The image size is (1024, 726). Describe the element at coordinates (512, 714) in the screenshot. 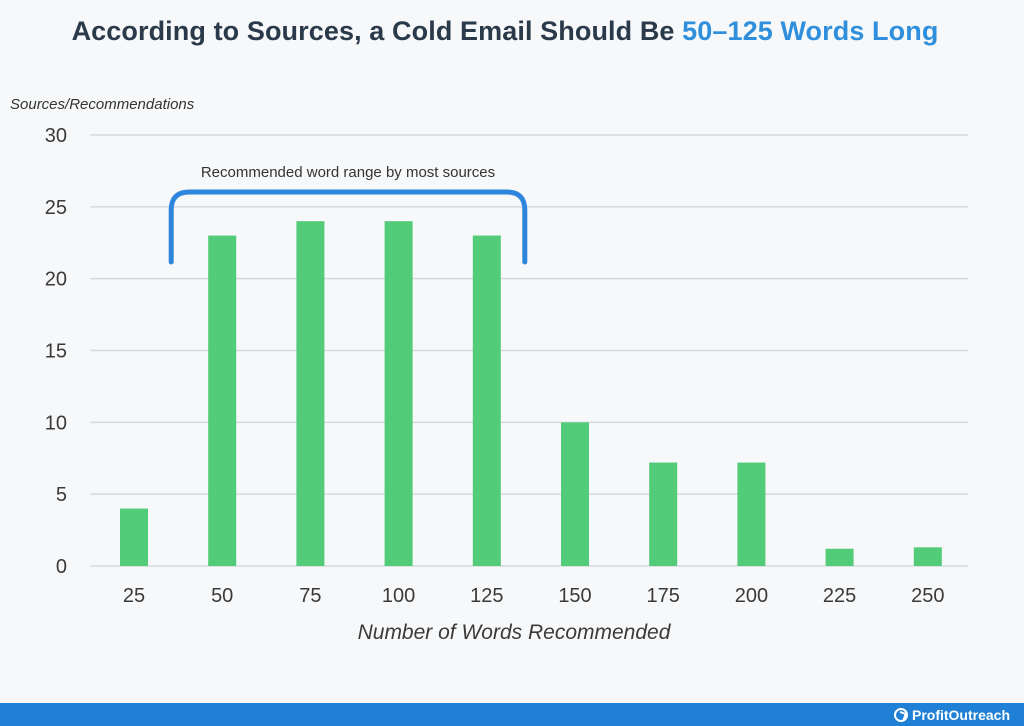

I see `footer-bar: ProfitOutreach` at that location.